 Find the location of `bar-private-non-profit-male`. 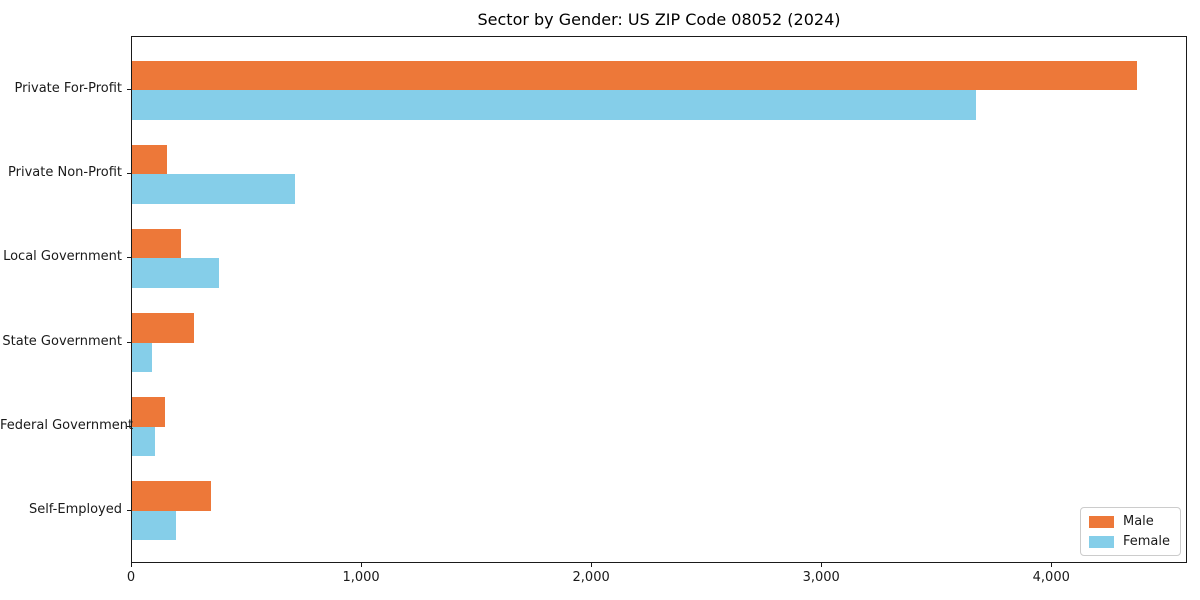

bar-private-non-profit-male is located at coordinates (149, 160).